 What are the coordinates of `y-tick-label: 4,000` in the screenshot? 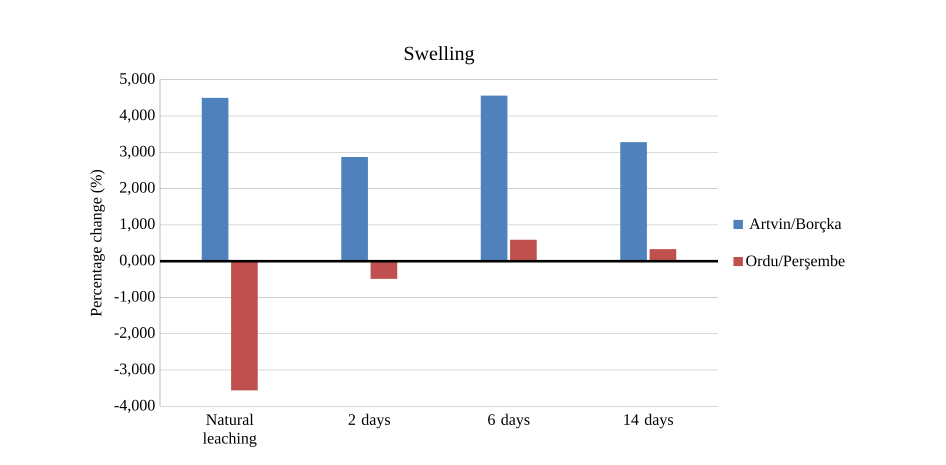 It's located at (137, 116).